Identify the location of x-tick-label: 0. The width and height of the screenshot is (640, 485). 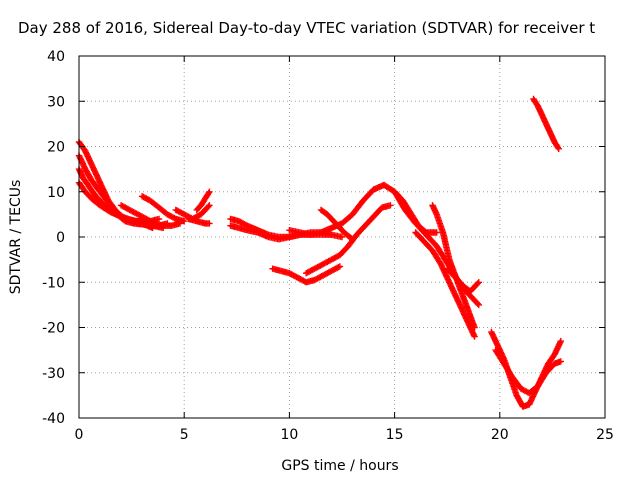
(79, 435).